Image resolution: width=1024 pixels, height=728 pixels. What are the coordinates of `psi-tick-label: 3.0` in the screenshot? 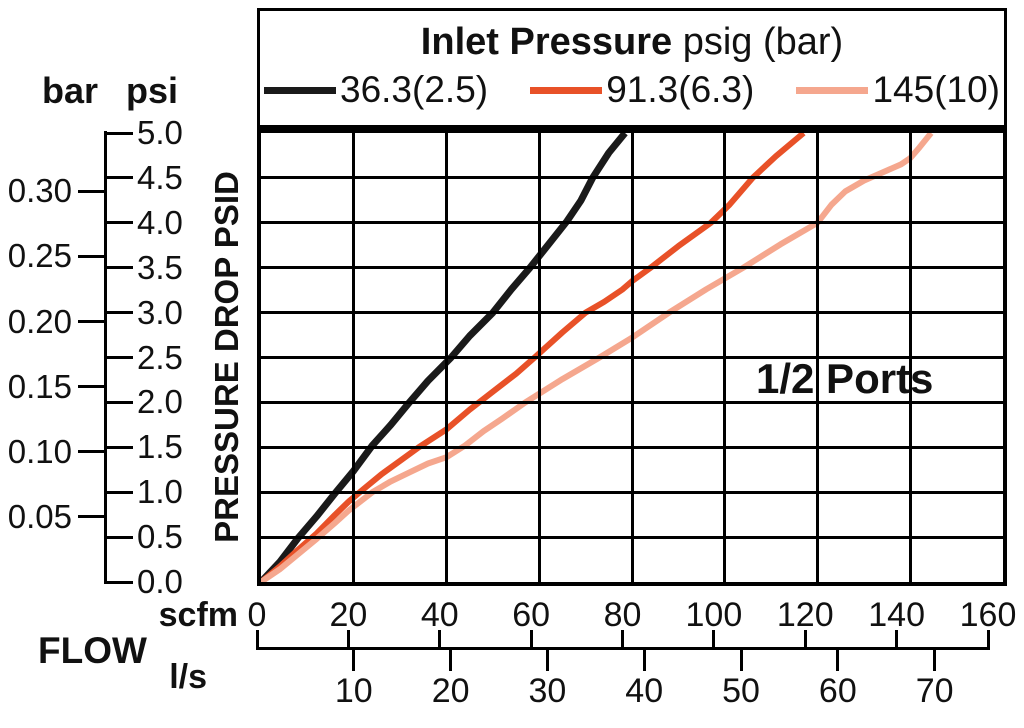 It's located at (160, 312).